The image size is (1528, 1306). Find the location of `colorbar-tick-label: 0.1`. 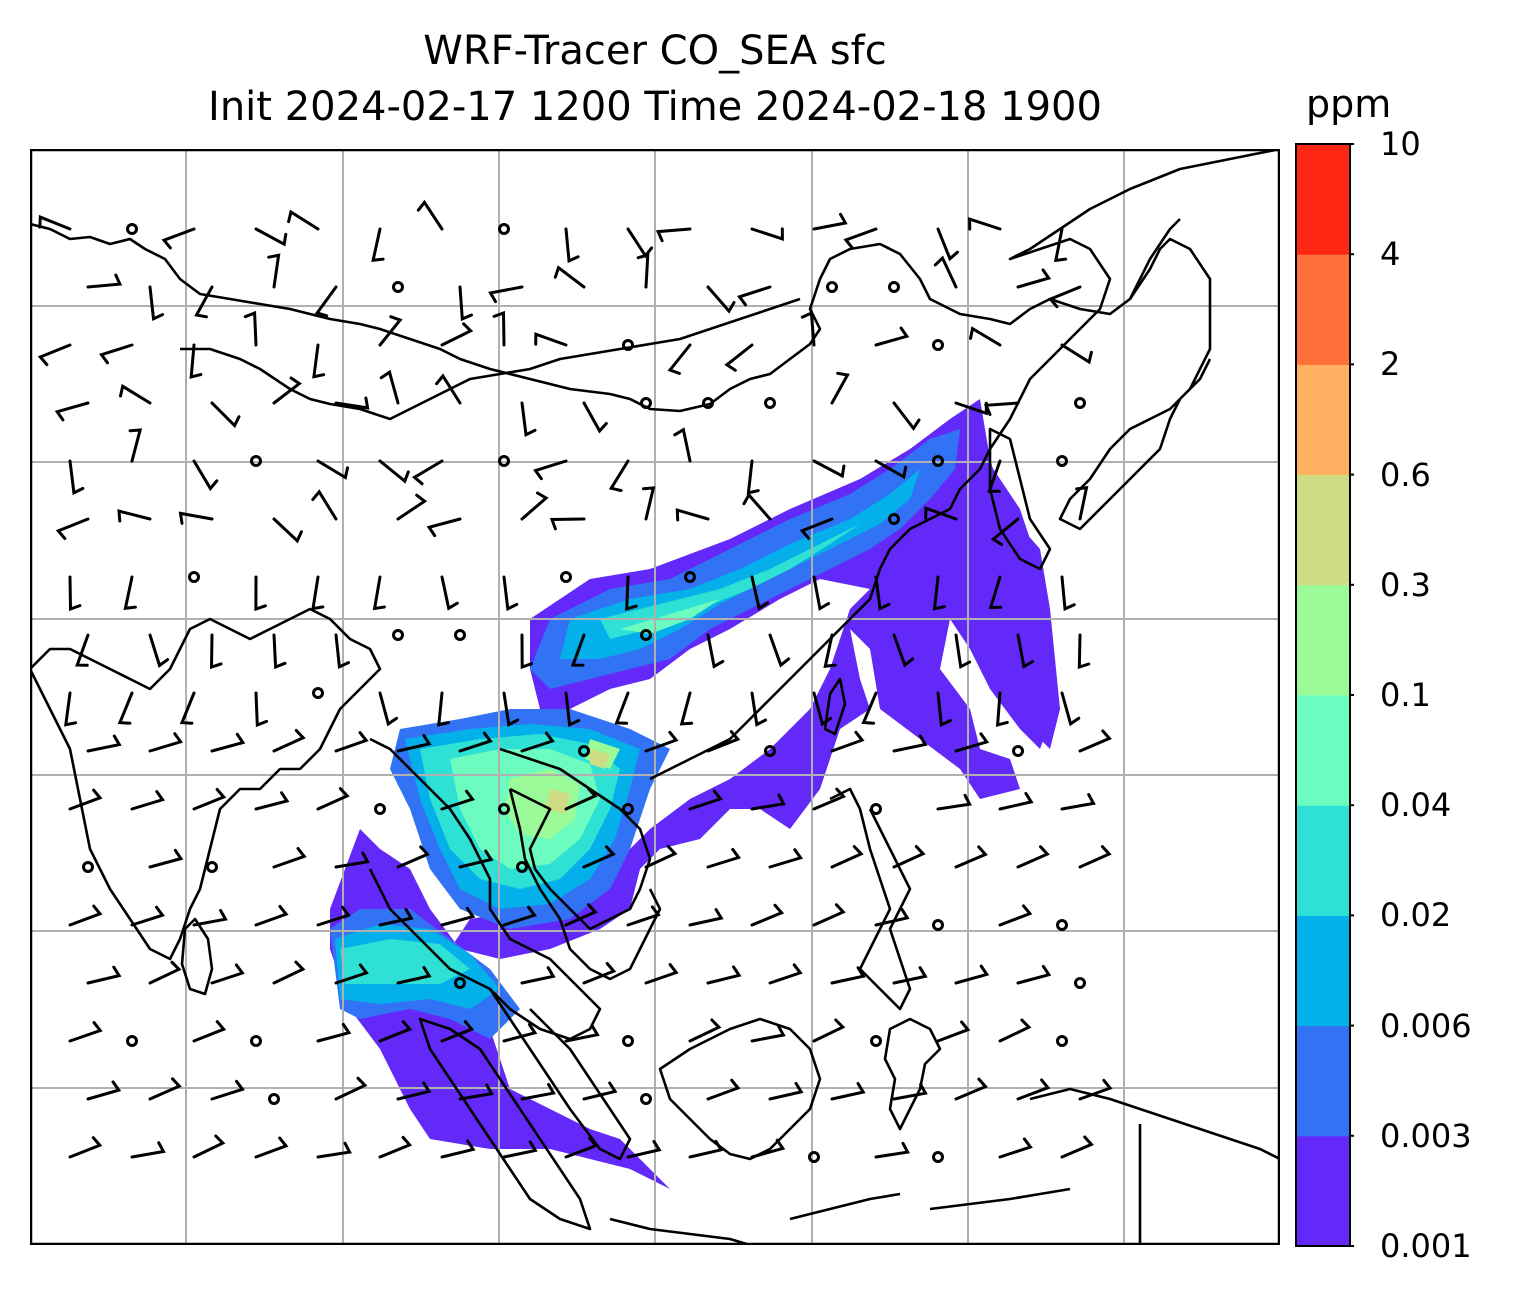

colorbar-tick-label: 0.1 is located at coordinates (1405, 695).